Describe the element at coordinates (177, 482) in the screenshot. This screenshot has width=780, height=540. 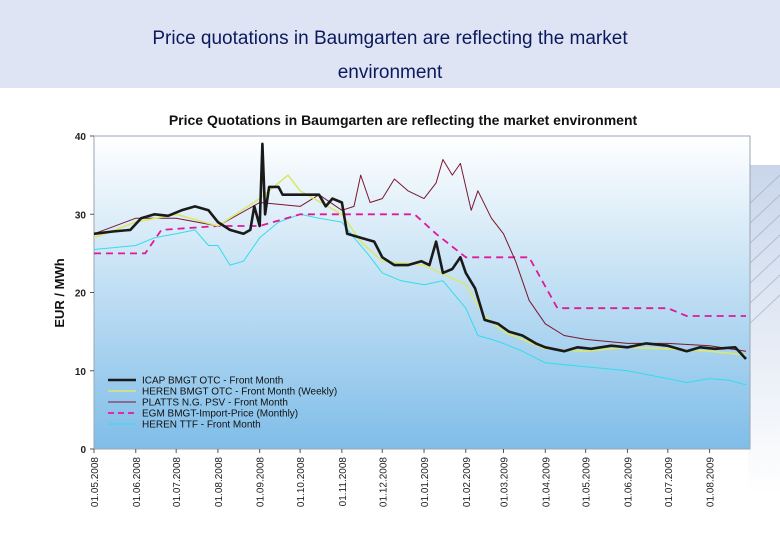
I see `x-tick-label: 01.07.2008` at that location.